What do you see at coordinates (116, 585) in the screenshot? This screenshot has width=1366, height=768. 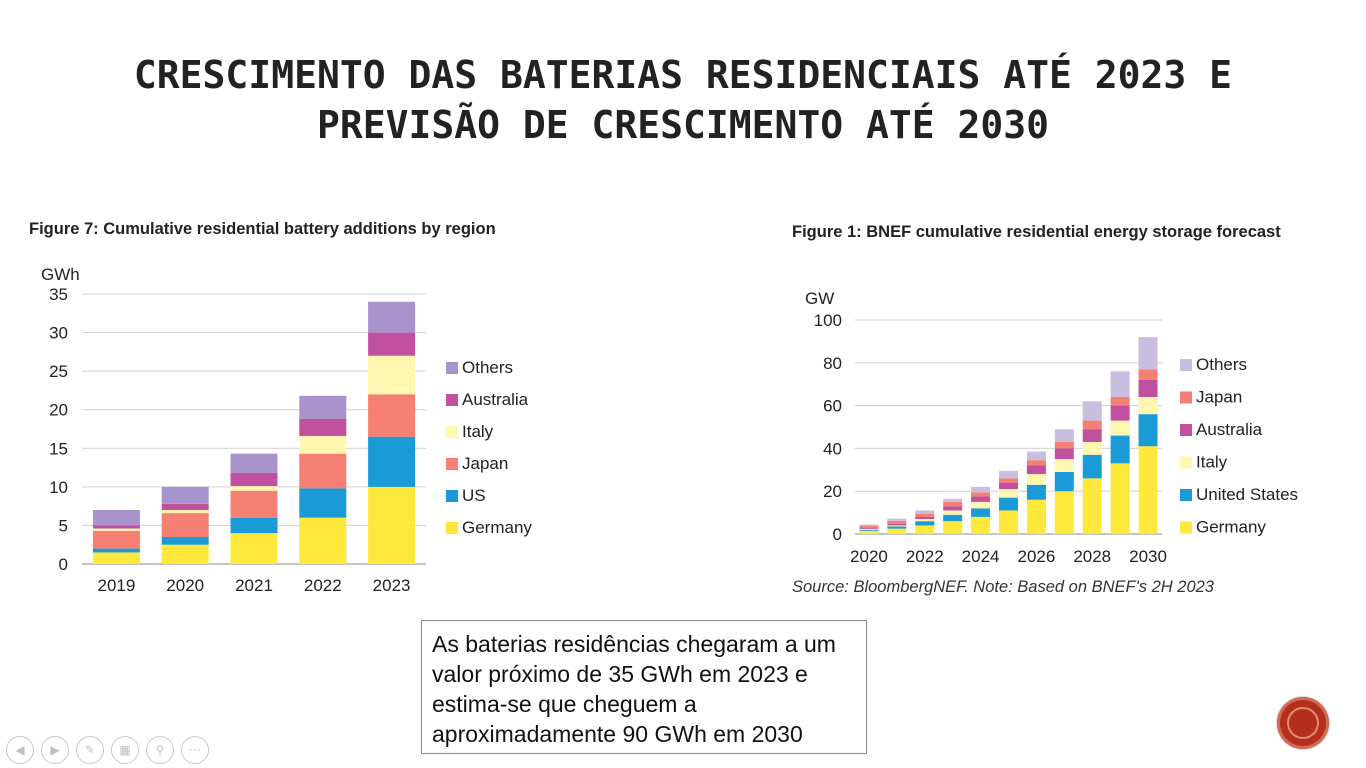 I see `x-tick-label: 2019` at bounding box center [116, 585].